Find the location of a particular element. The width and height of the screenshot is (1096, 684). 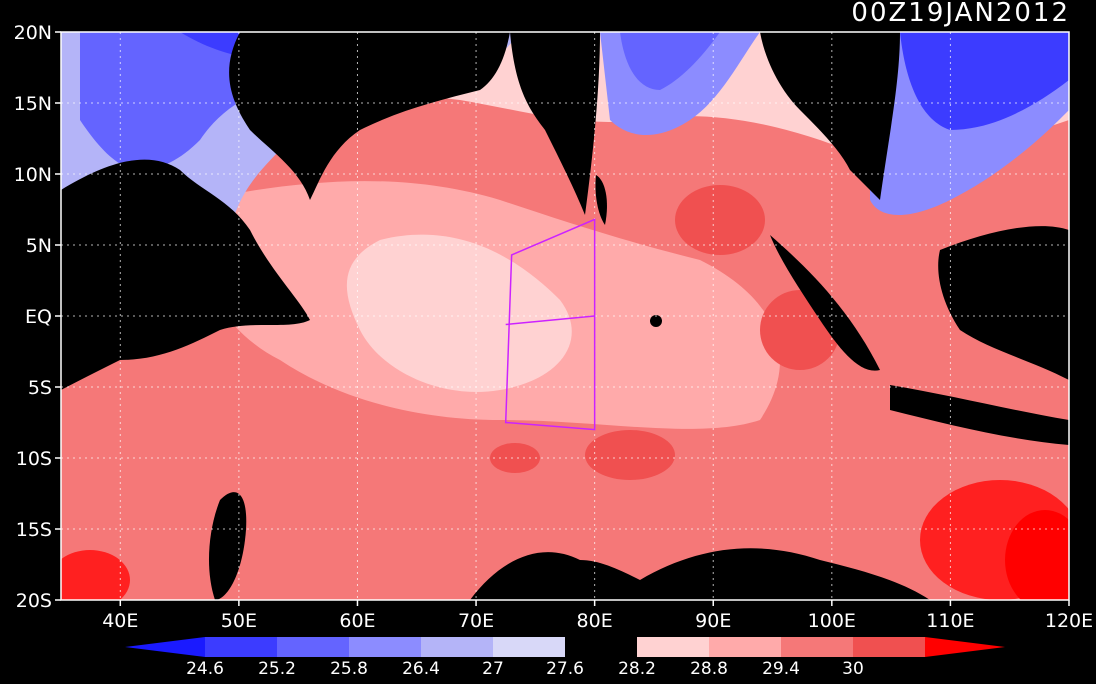

latitude-labels: 20N 15N 10N 5N EQ 5S 10S 15S 20S is located at coordinates (33, 317).